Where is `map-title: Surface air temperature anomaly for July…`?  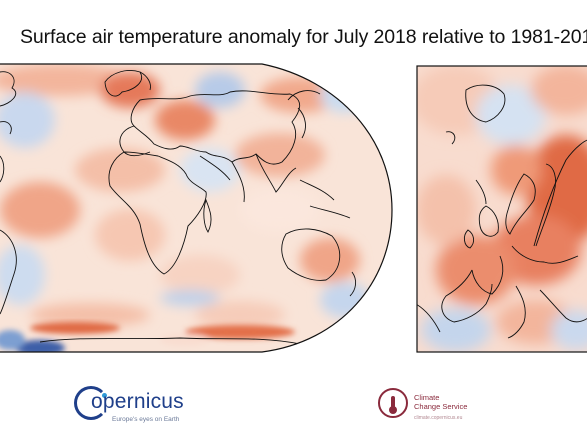 map-title: Surface air temperature anomaly for July… is located at coordinates (303, 37).